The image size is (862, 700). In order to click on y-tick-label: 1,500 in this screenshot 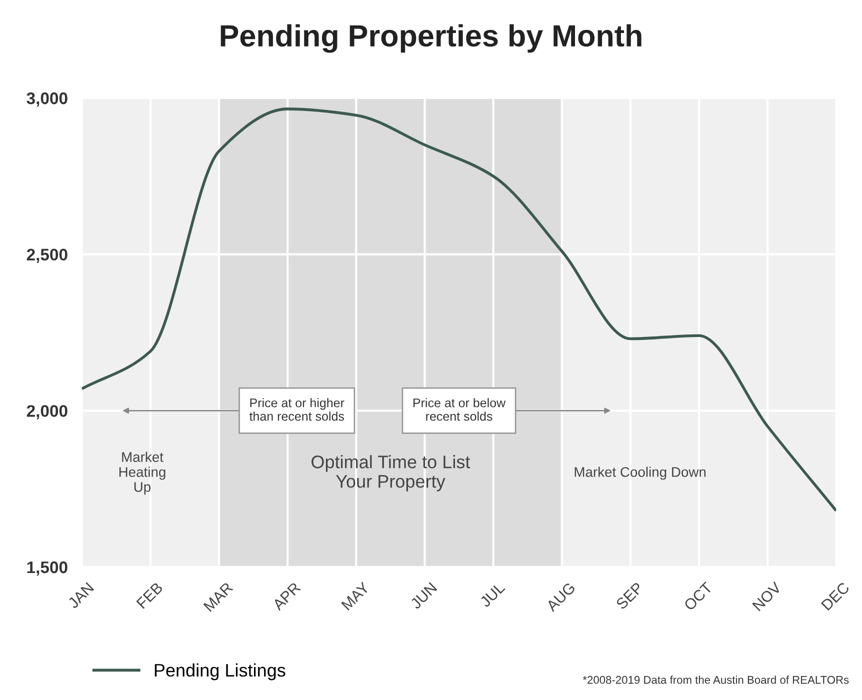, I will do `click(47, 568)`.